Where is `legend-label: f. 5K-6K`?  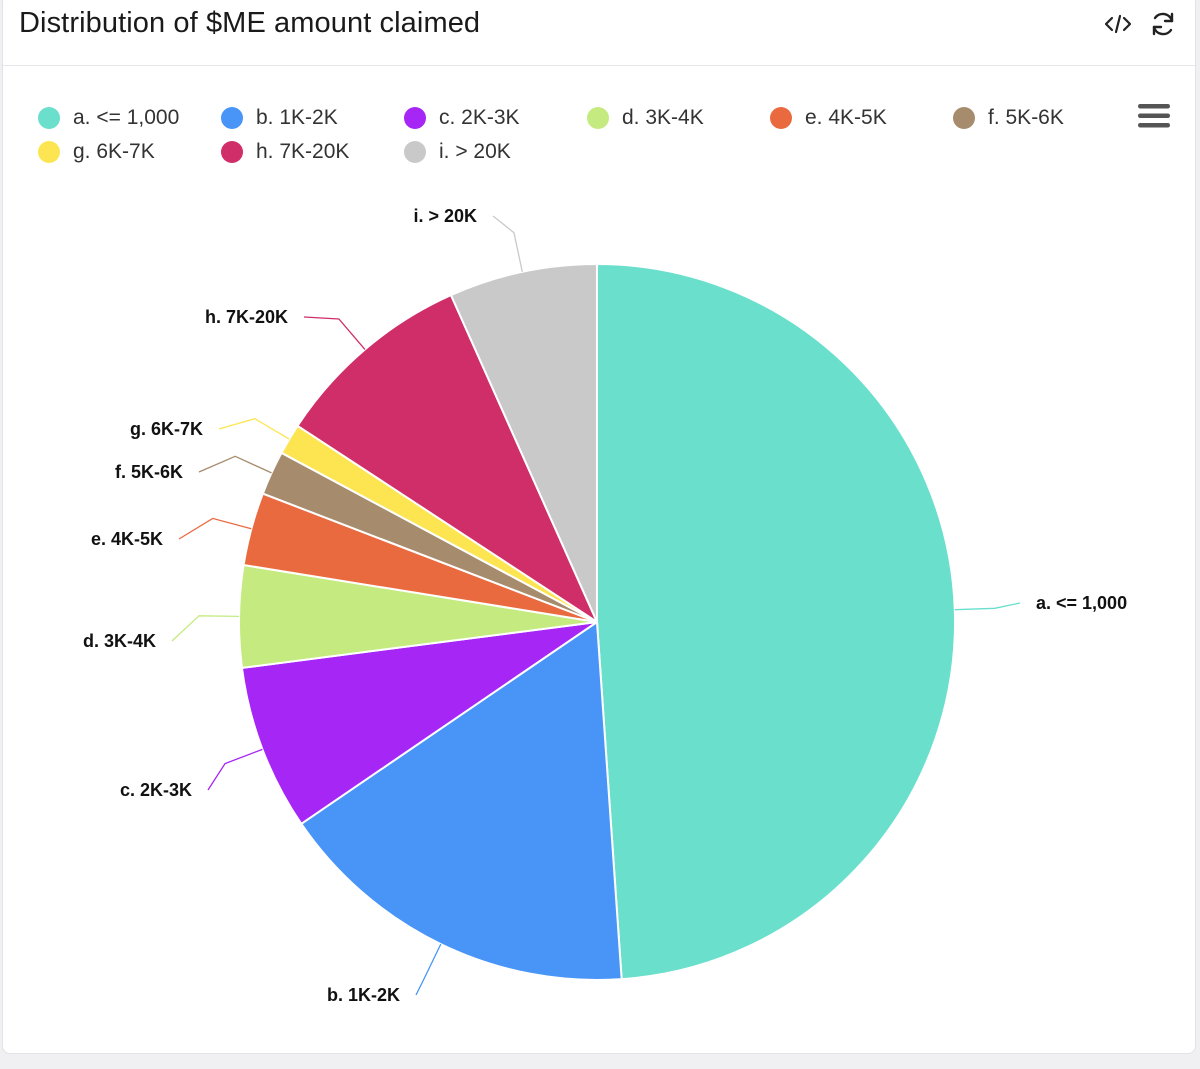 legend-label: f. 5K-6K is located at coordinates (1026, 117).